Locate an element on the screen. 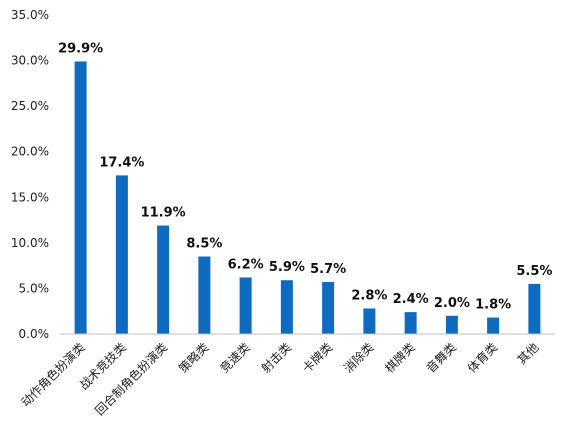  y-tick-label: 15.0% is located at coordinates (30, 197).